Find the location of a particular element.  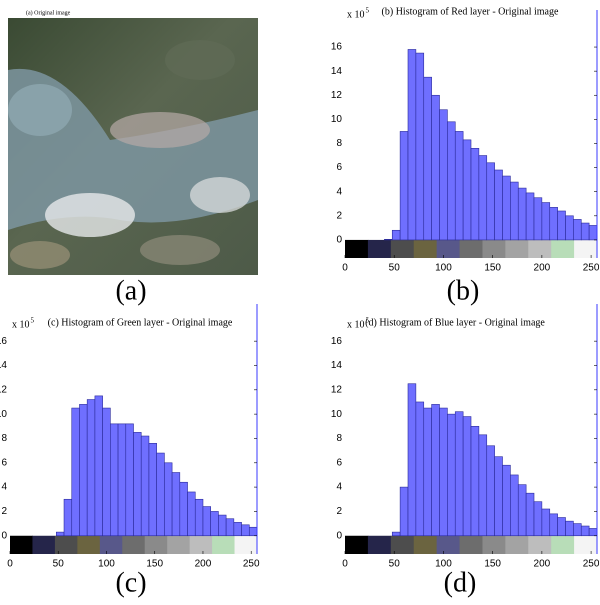

caption: (d) is located at coordinates (460, 582).